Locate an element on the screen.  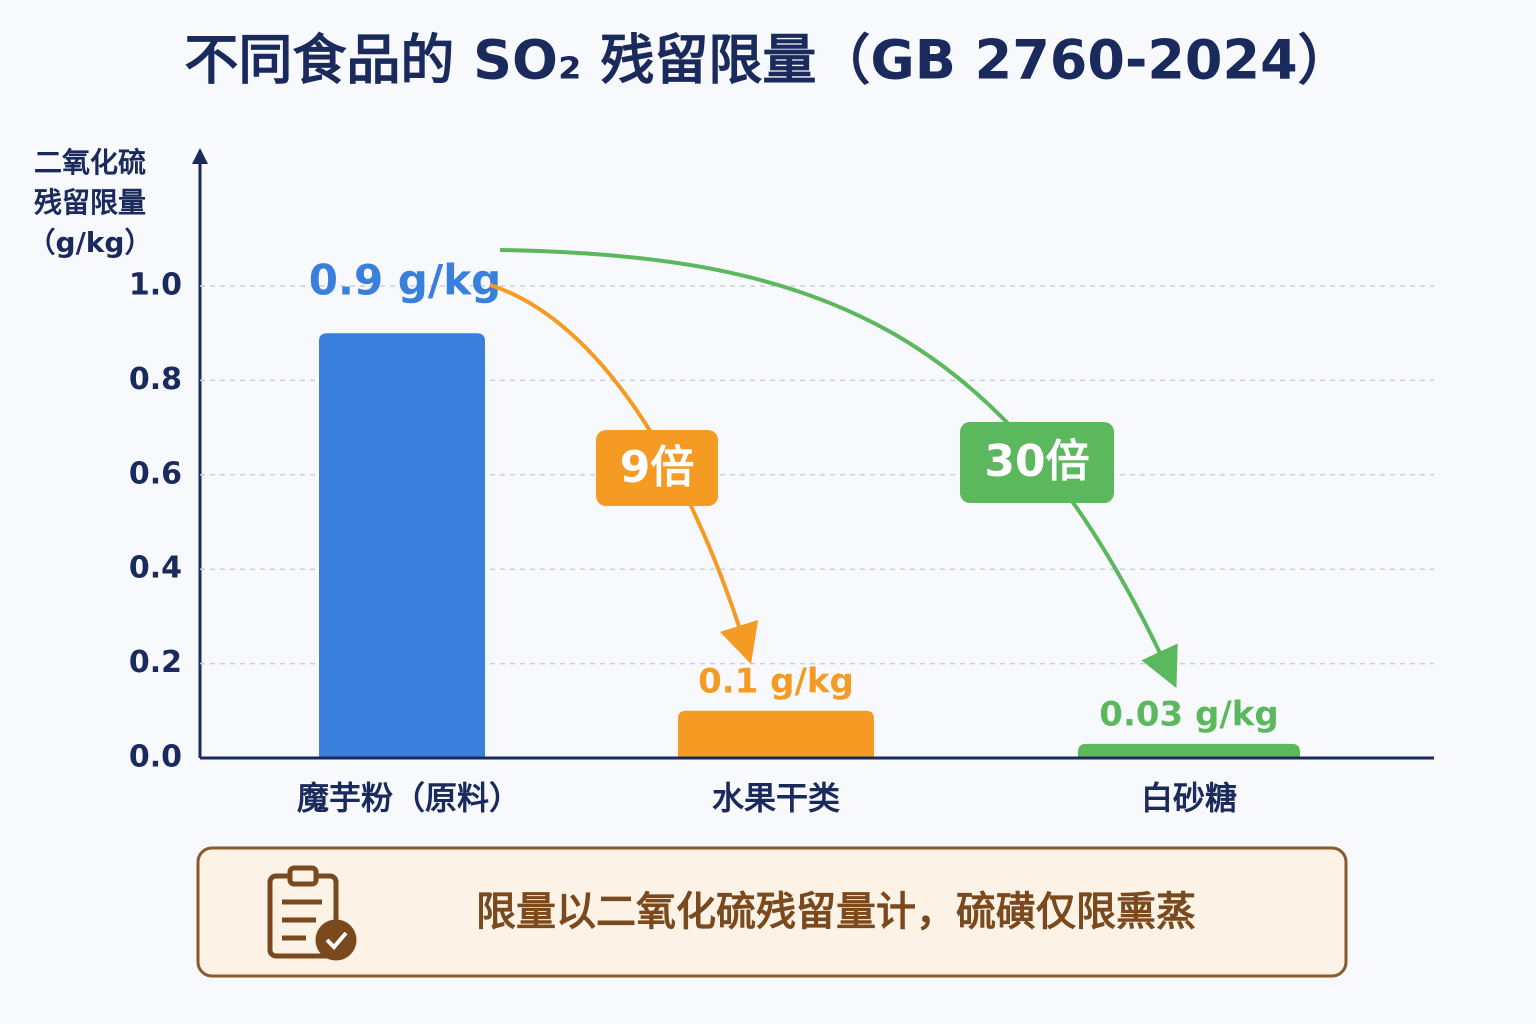
x-tick-label: 白砂糖 is located at coordinates (1189, 798).